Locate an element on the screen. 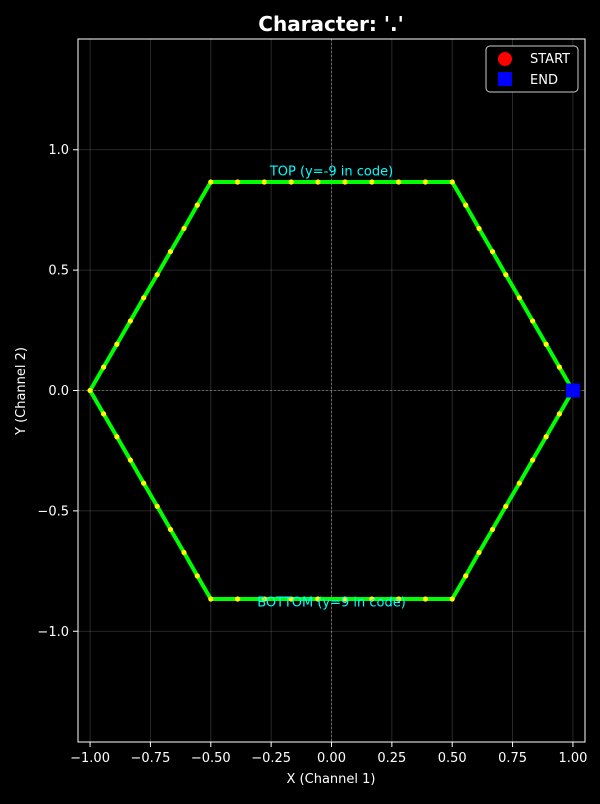 This screenshot has width=600, height=804. x-tick-label: 0.00 is located at coordinates (331, 758).